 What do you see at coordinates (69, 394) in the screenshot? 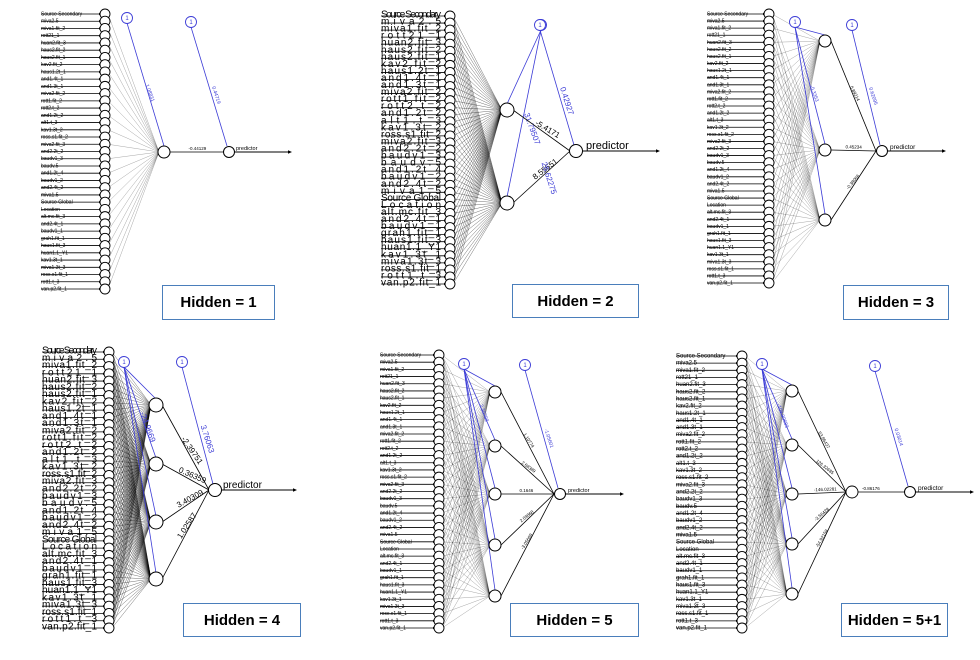
I see `input-label: haus2.fit_1` at bounding box center [69, 394].